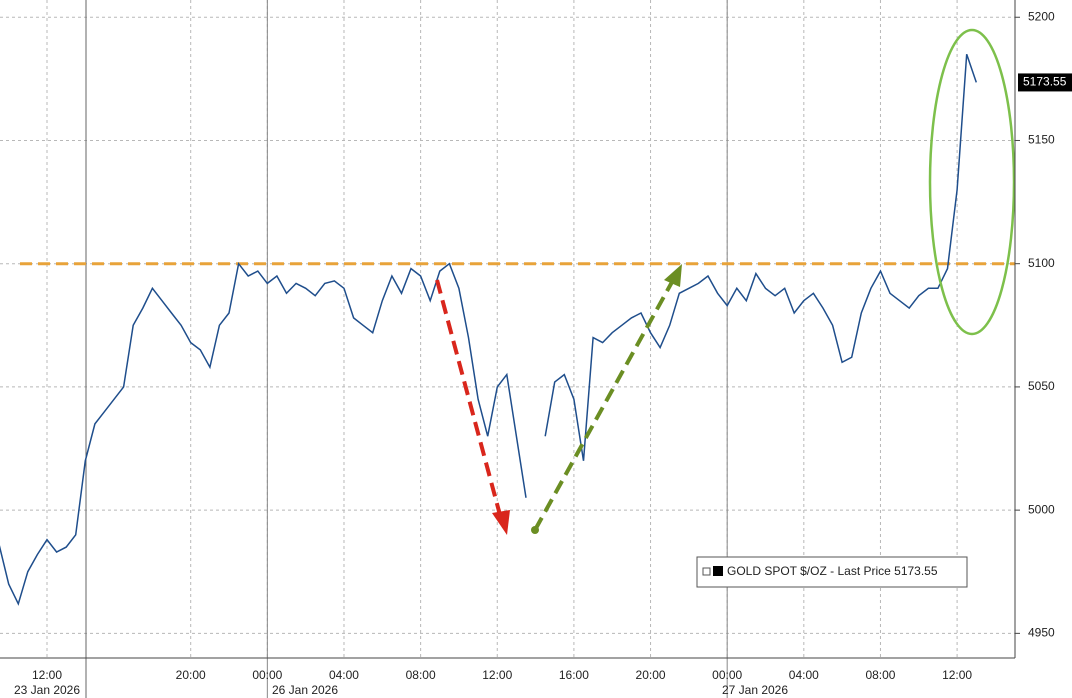  I want to click on x-tick-label: 16:00, so click(574, 675).